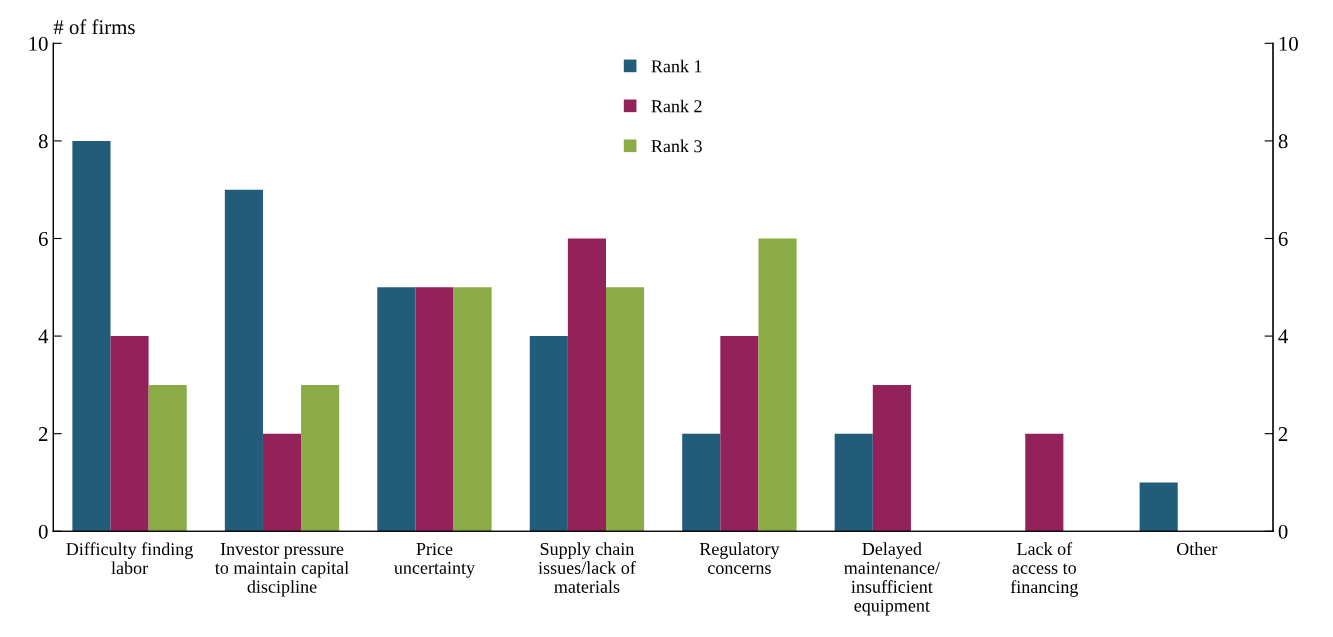 Image resolution: width=1333 pixels, height=637 pixels. I want to click on y-tick-label: 8, so click(43, 141).